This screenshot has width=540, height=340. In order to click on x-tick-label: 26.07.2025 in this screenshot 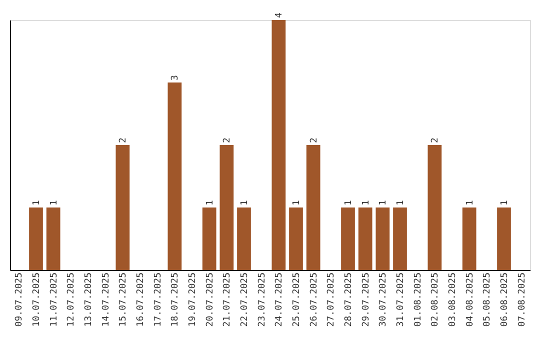, I will do `click(314, 299)`.